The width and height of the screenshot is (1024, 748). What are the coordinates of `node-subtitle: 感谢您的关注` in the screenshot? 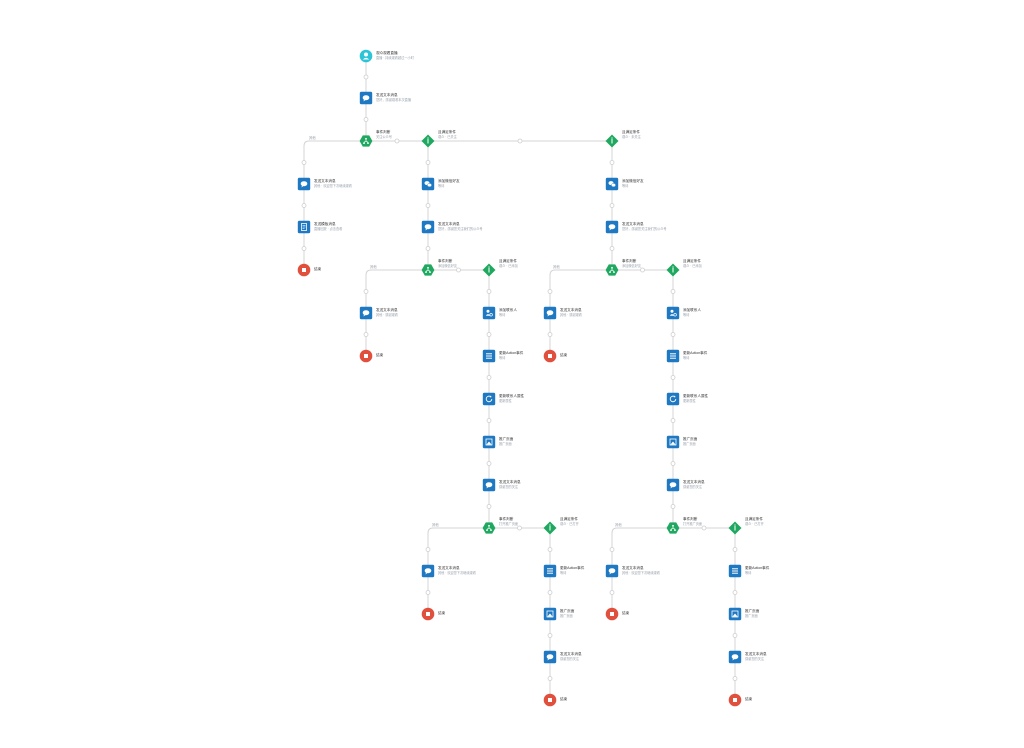 It's located at (755, 658).